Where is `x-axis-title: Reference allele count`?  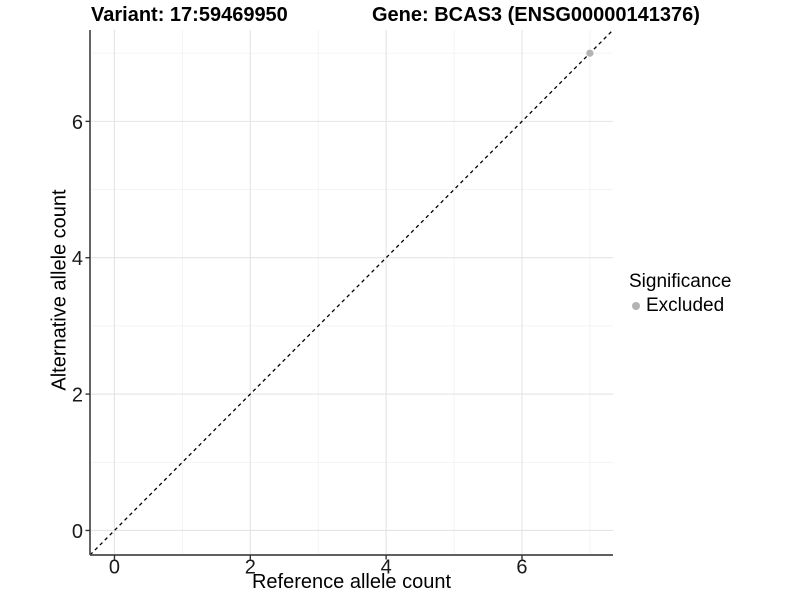 x-axis-title: Reference allele count is located at coordinates (351, 582).